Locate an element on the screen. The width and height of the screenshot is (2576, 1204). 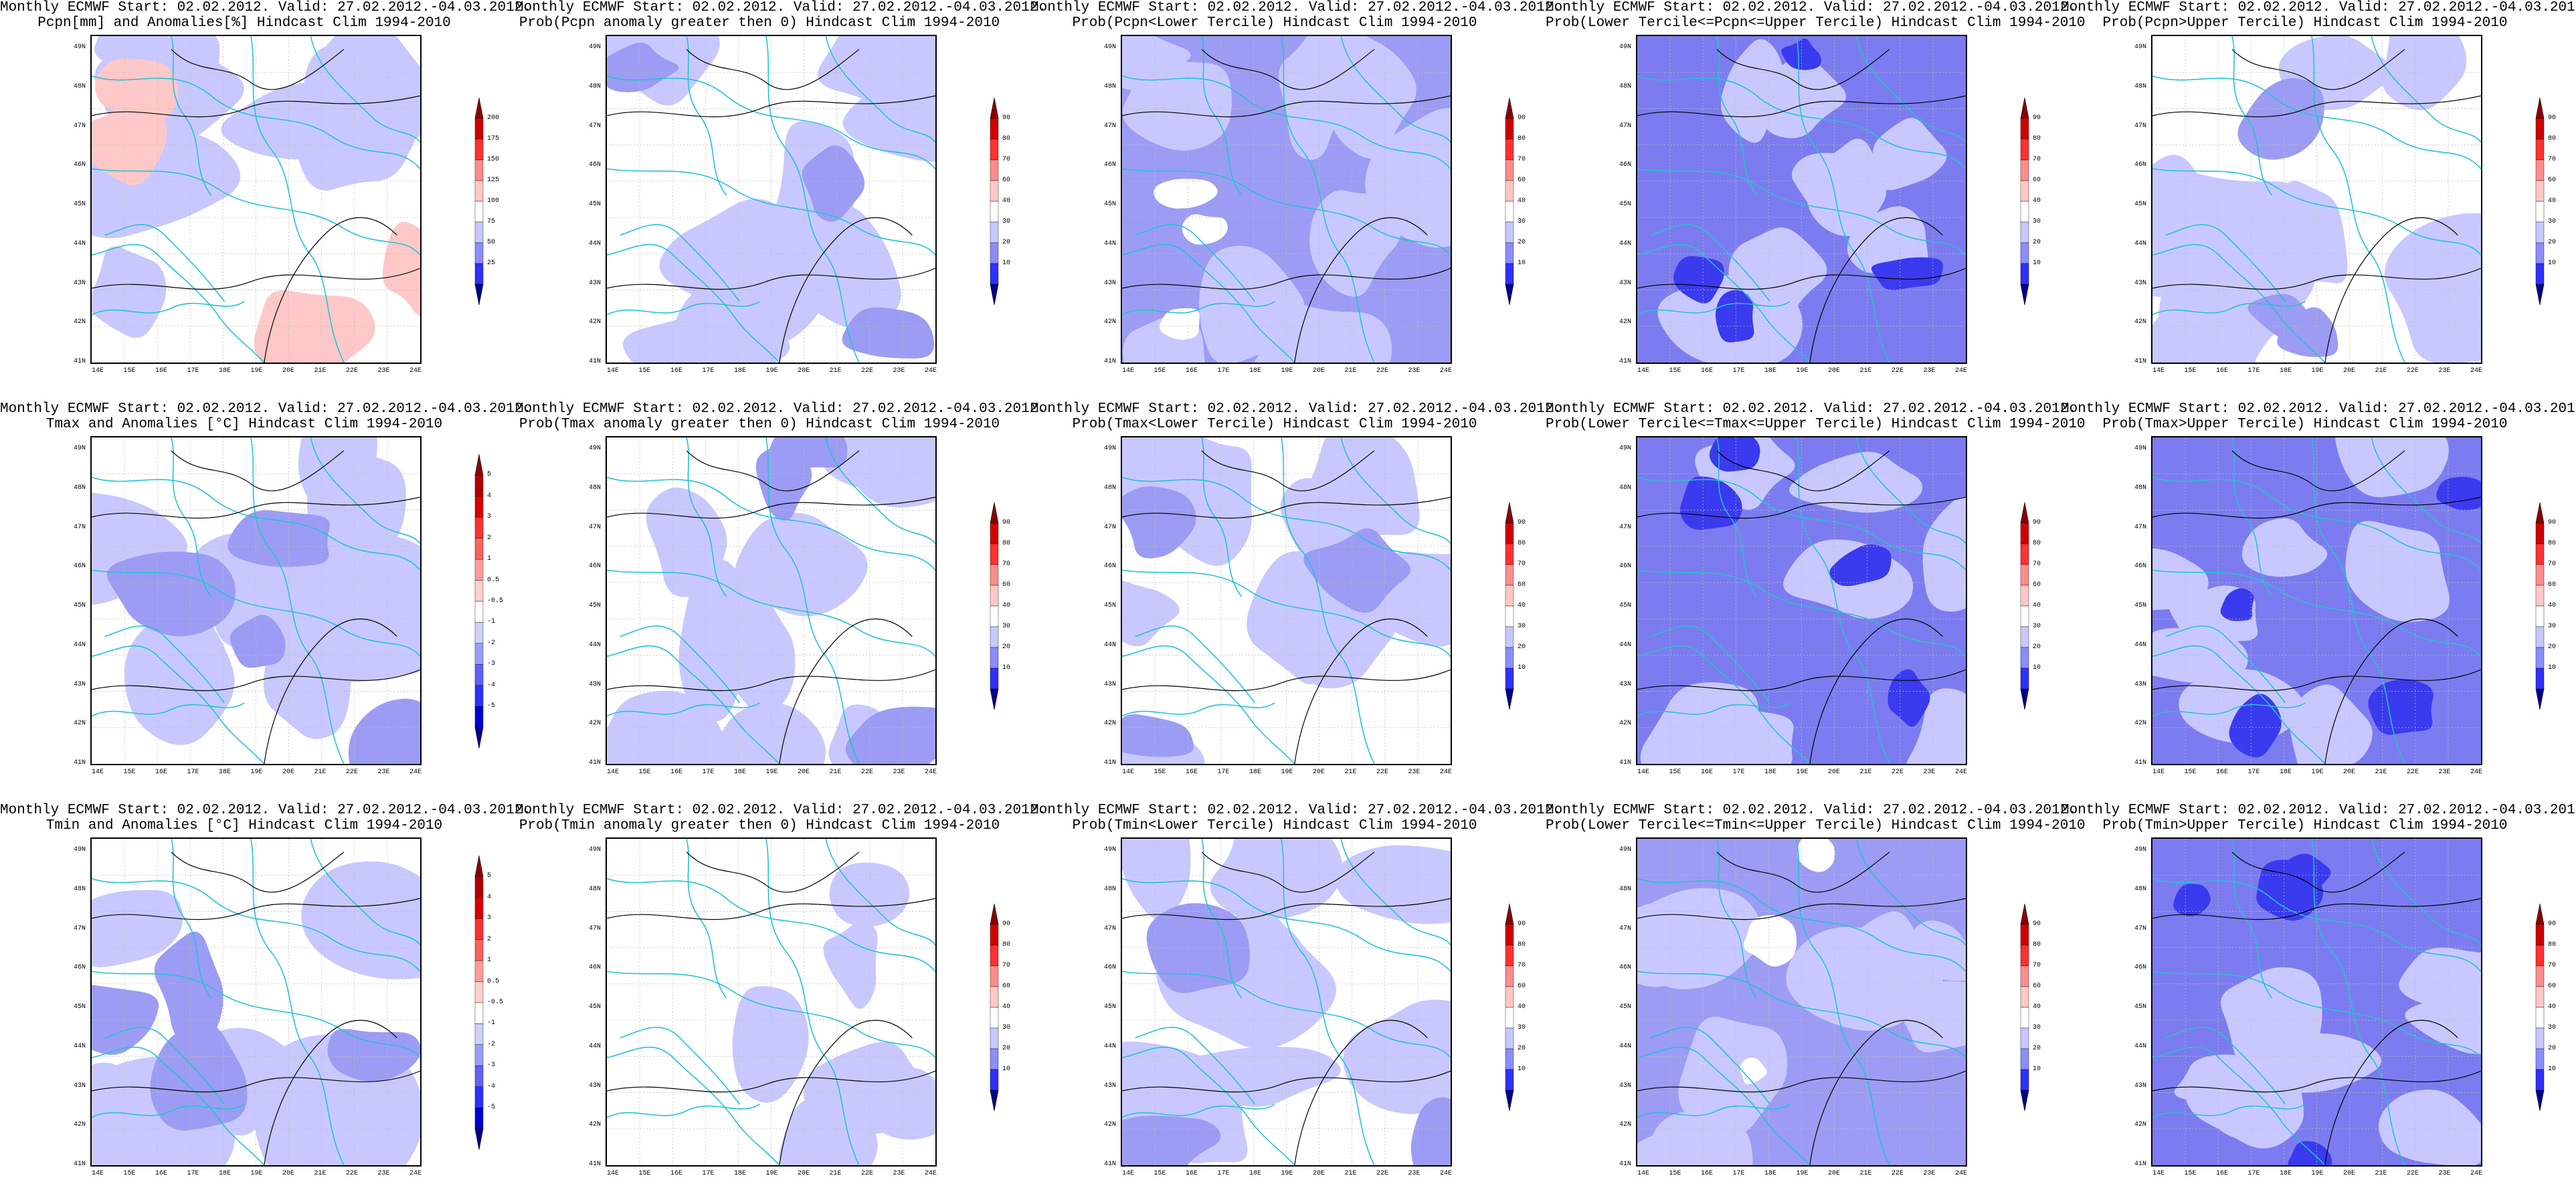
longitude-tick-label: 17E is located at coordinates (708, 1173).